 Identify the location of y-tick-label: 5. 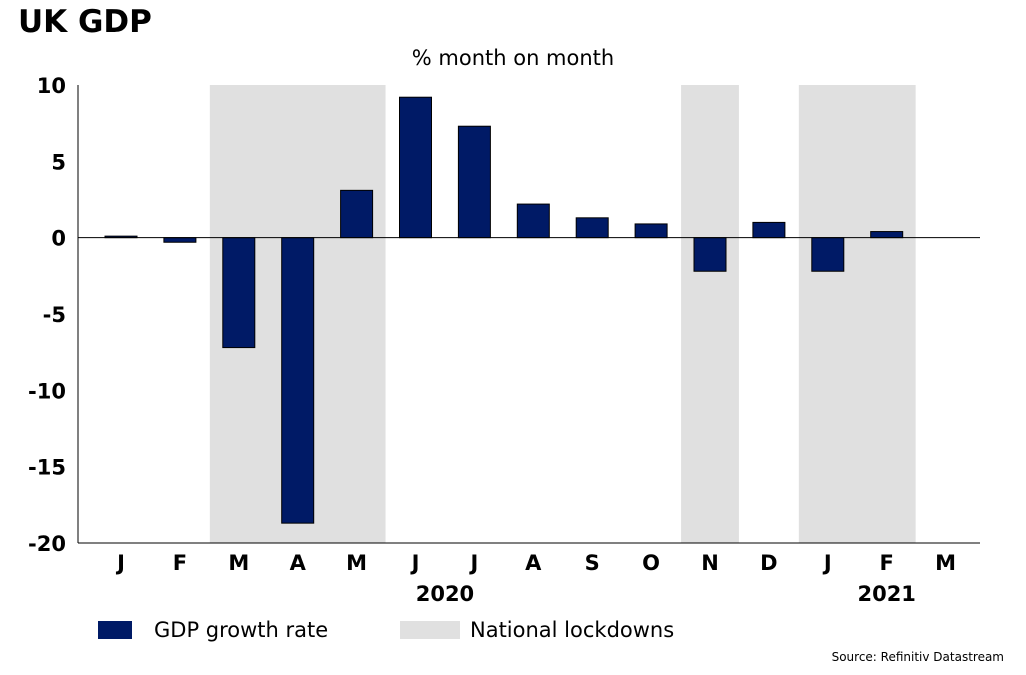
(58, 162).